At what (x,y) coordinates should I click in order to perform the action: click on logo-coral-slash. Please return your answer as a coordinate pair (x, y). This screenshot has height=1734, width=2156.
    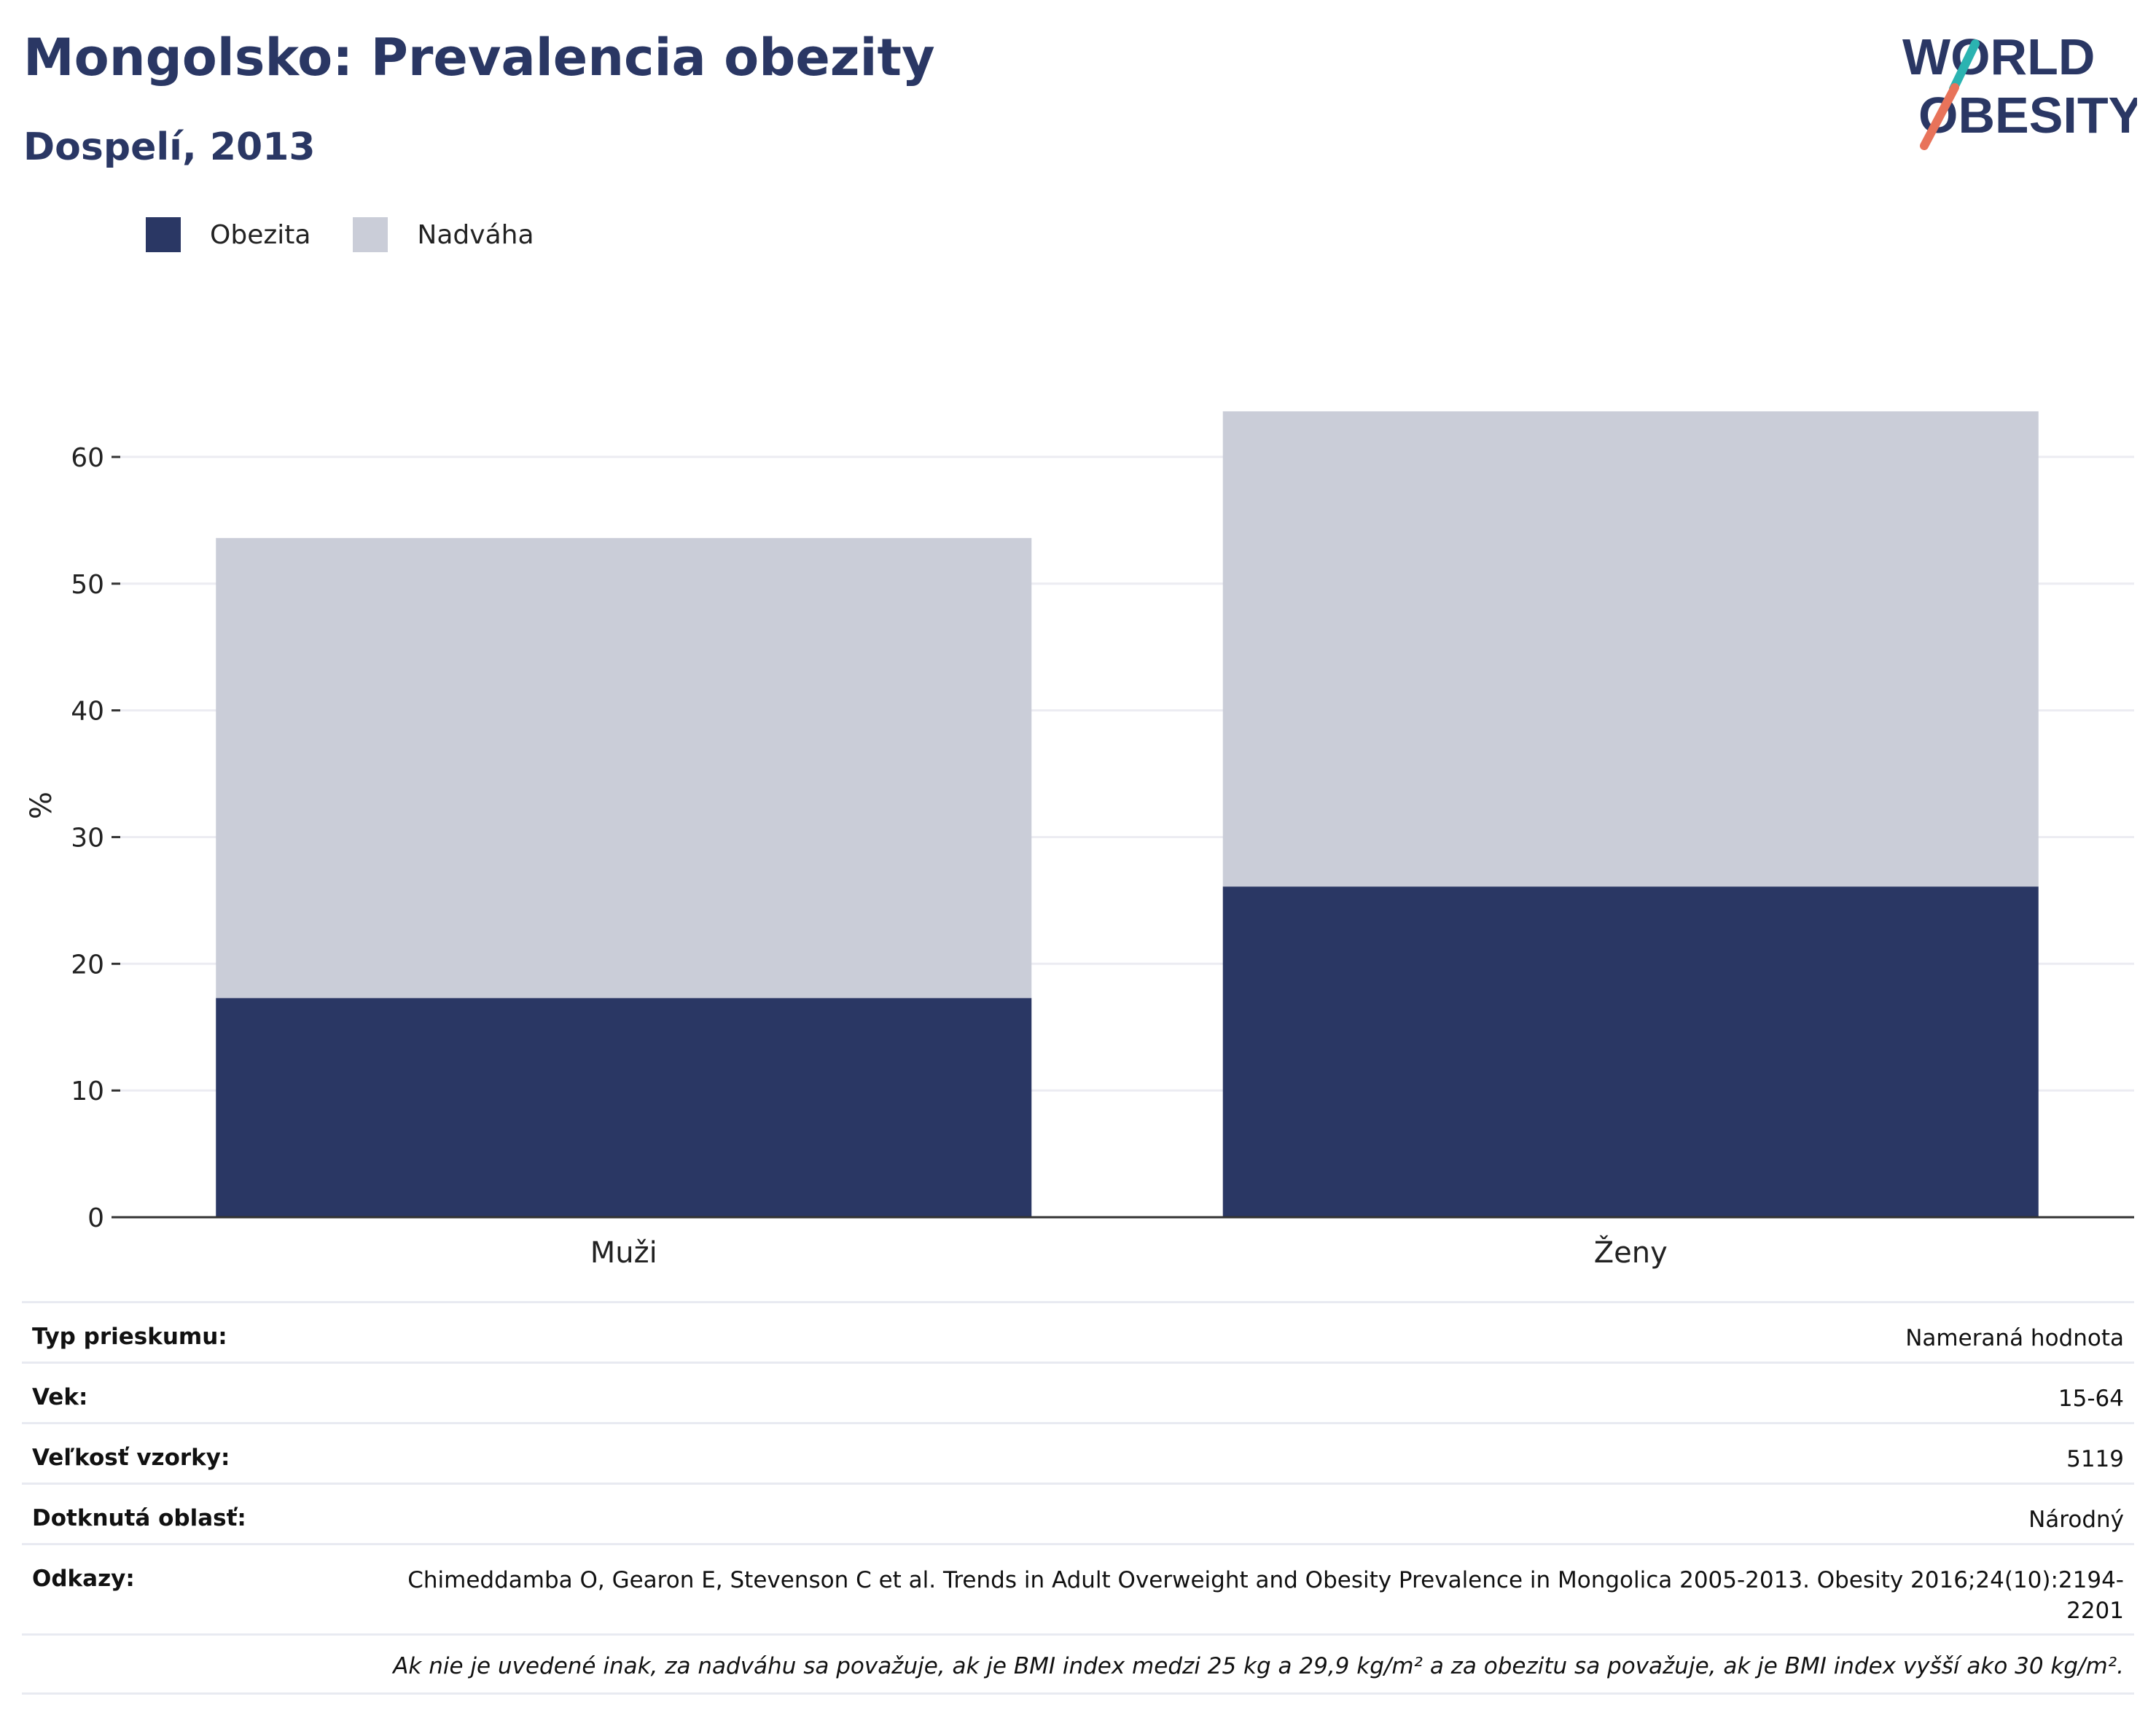
    Looking at the image, I should click on (1940, 117).